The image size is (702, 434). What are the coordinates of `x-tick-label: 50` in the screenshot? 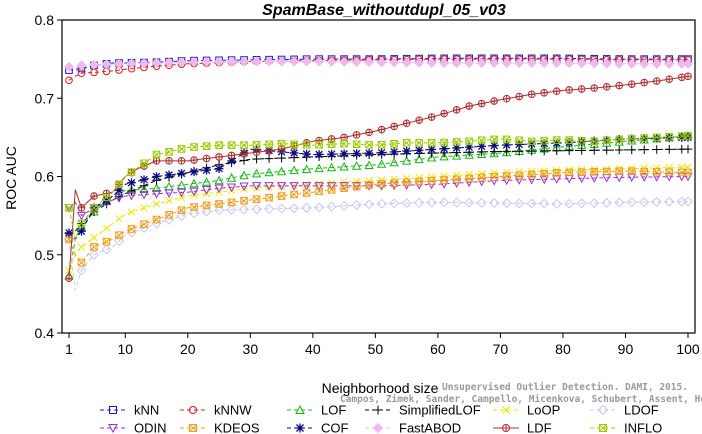 It's located at (376, 349).